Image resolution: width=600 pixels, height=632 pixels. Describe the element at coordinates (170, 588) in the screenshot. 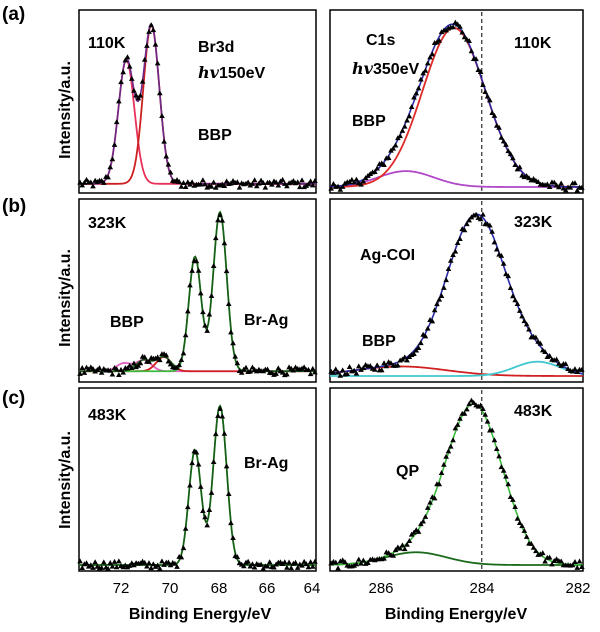

I see `x-tick-70: 70` at that location.